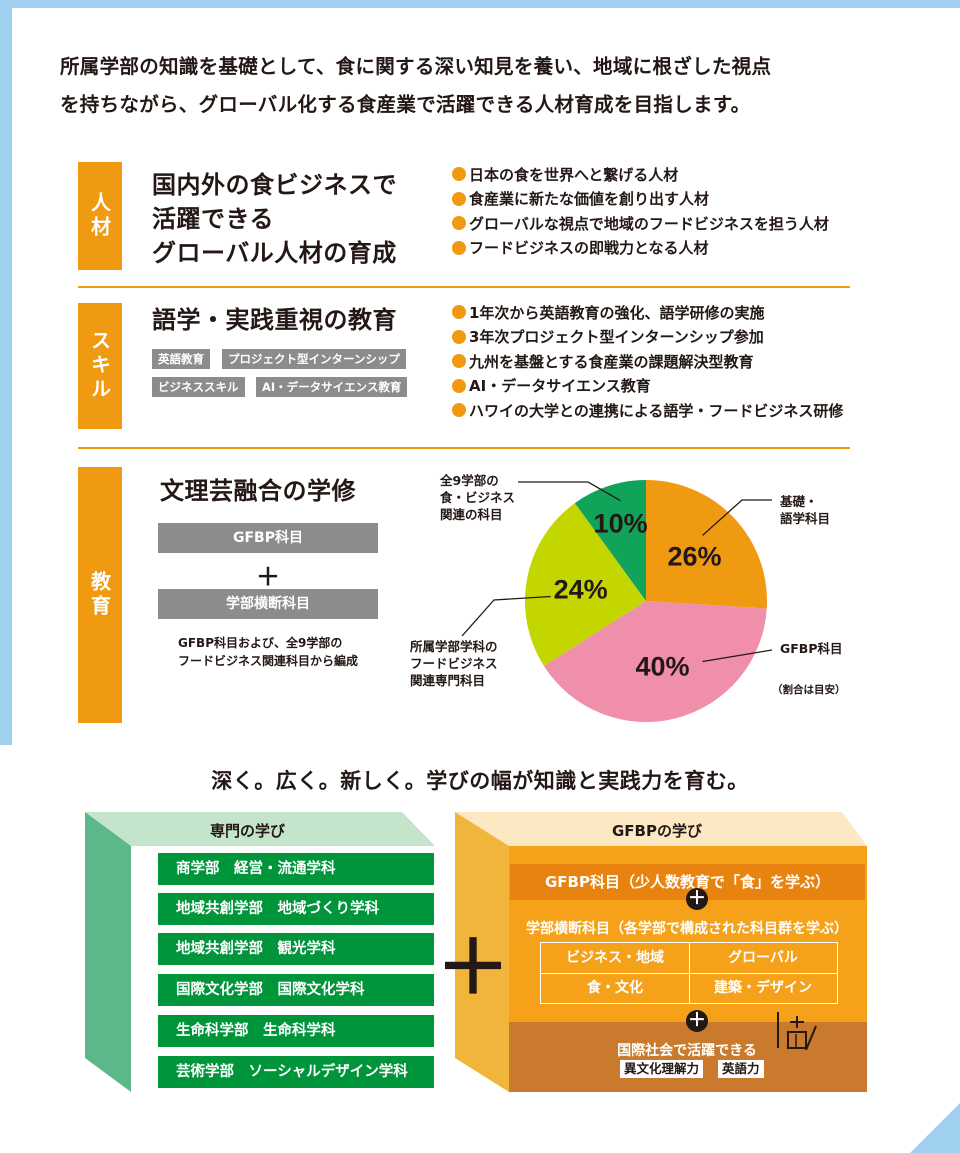 The image size is (960, 1153). Describe the element at coordinates (405, 104) in the screenshot. I see `intro-line-2: を持ちながら、グローバル化する食産業で活躍できる人材育成を目指します。` at that location.